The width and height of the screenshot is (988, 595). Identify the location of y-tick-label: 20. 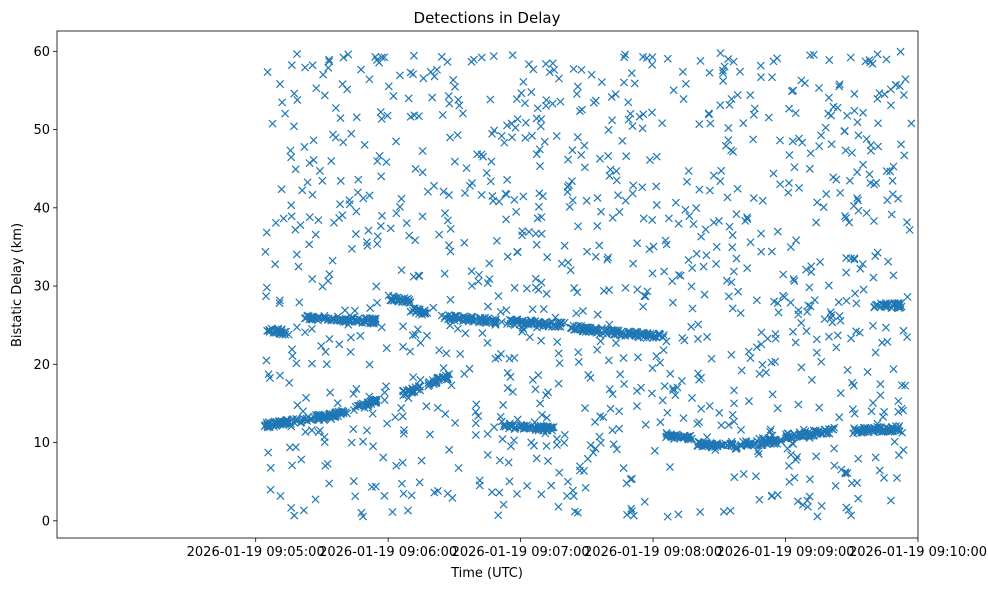
(41, 365).